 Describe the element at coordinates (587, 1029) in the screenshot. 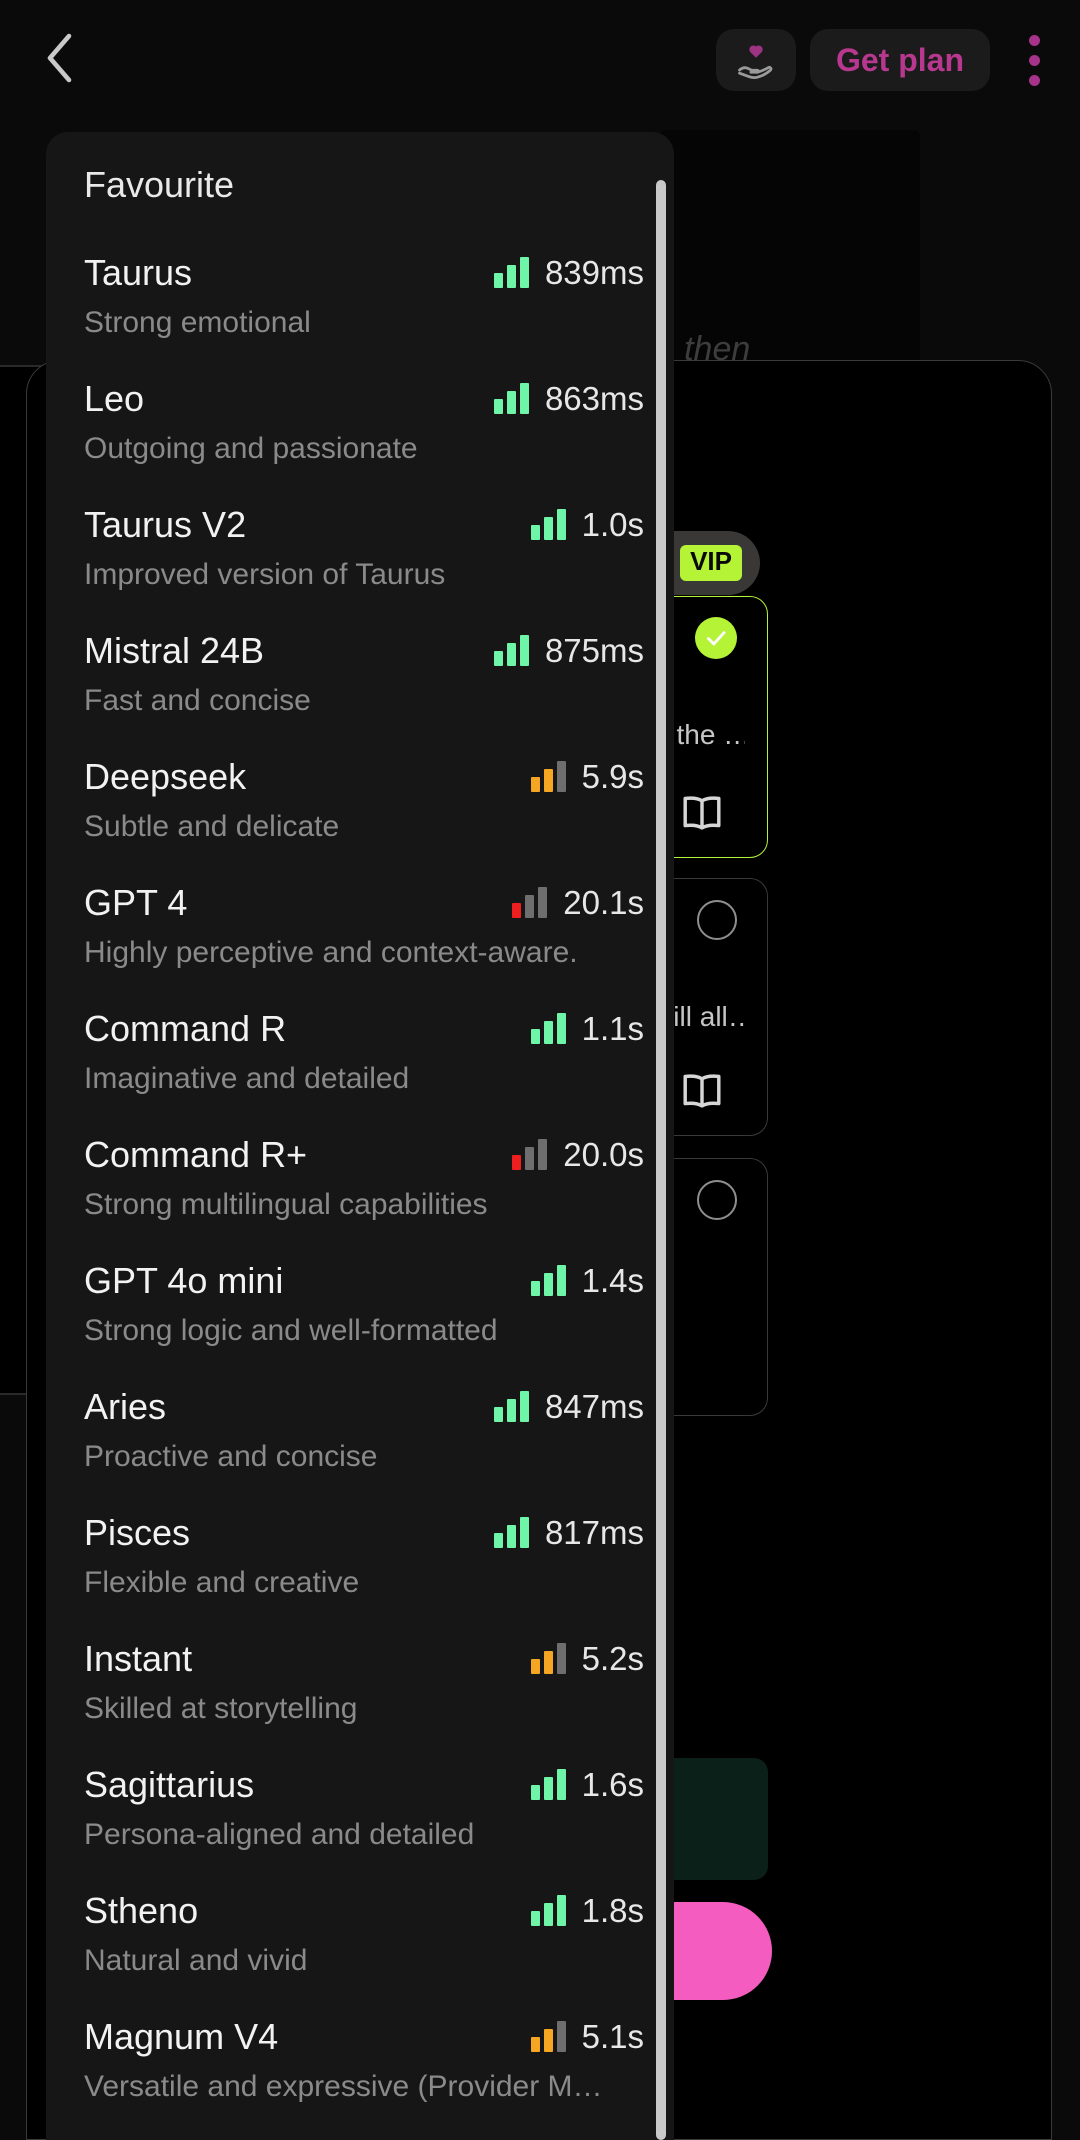

I see `model-latency-group: 1.1s` at that location.